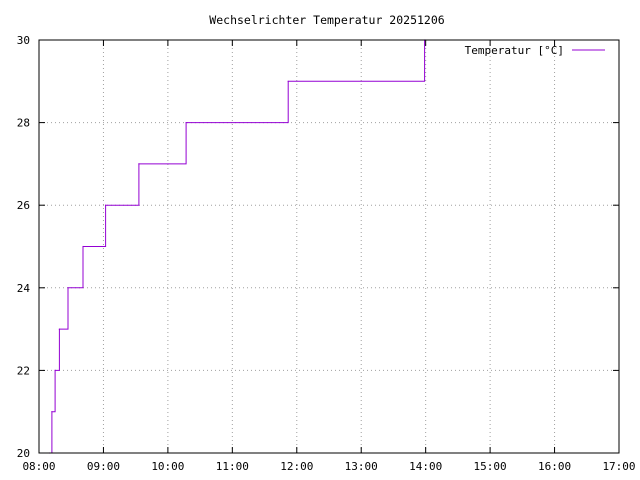  Describe the element at coordinates (23, 40) in the screenshot. I see `y-tick-label: 30` at that location.